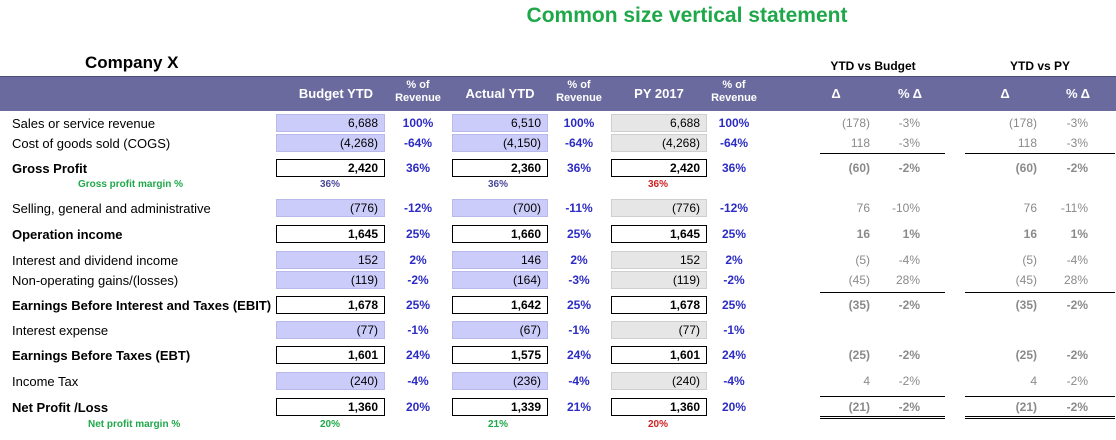 The height and width of the screenshot is (440, 1116). What do you see at coordinates (579, 91) in the screenshot?
I see `header-actual-pct: % of Revenue` at bounding box center [579, 91].